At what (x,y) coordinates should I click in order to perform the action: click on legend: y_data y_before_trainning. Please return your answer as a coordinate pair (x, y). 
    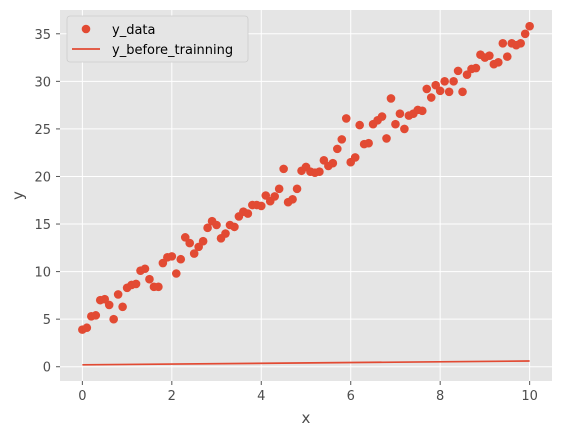
    Looking at the image, I should click on (157, 39).